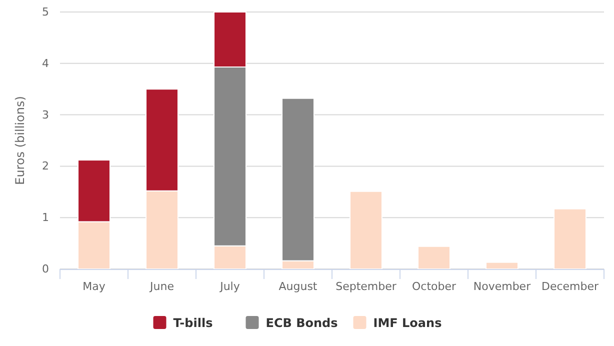  I want to click on legend-label: ECB Bonds, so click(302, 323).